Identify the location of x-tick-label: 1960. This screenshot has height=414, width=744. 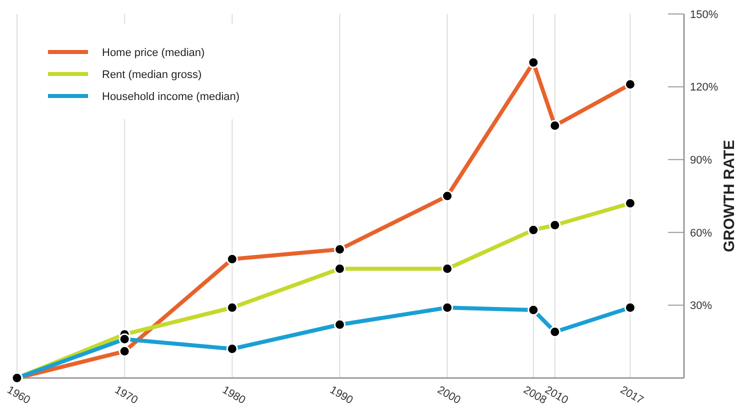
(18, 395).